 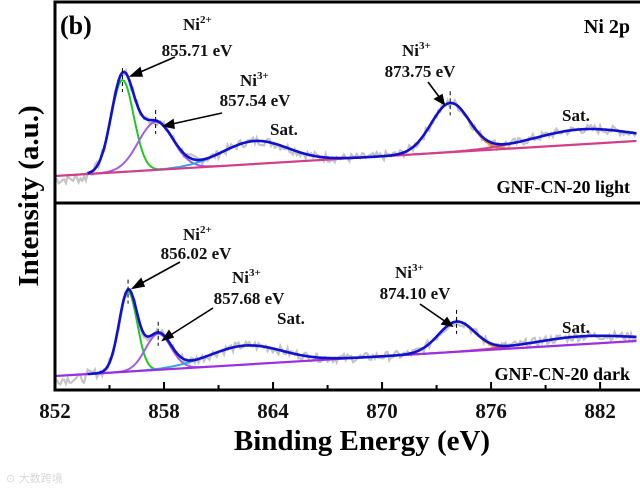 I want to click on annotation-energy: 857.54 eV, so click(x=256, y=100).